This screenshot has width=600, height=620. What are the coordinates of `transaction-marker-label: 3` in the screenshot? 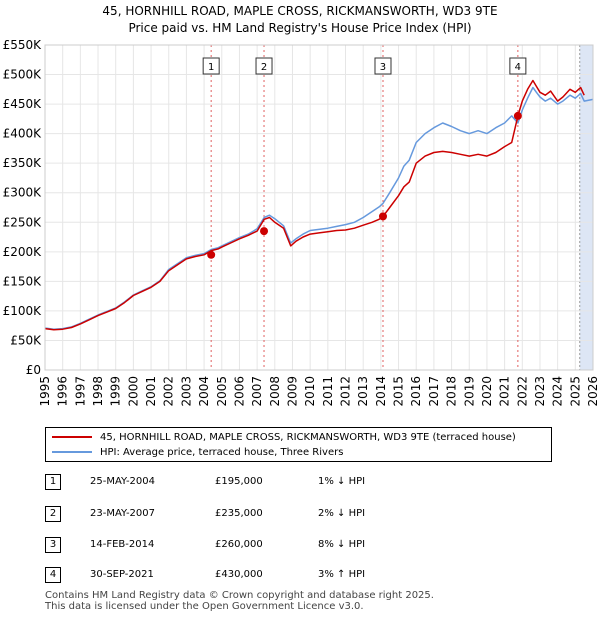 It's located at (383, 67).